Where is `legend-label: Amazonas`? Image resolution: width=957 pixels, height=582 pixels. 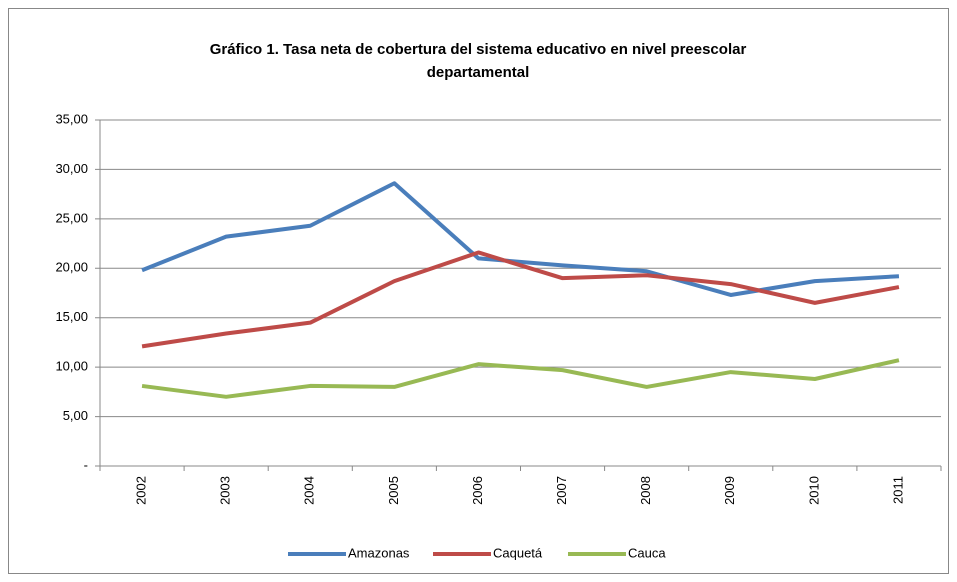
legend-label: Amazonas is located at coordinates (379, 552).